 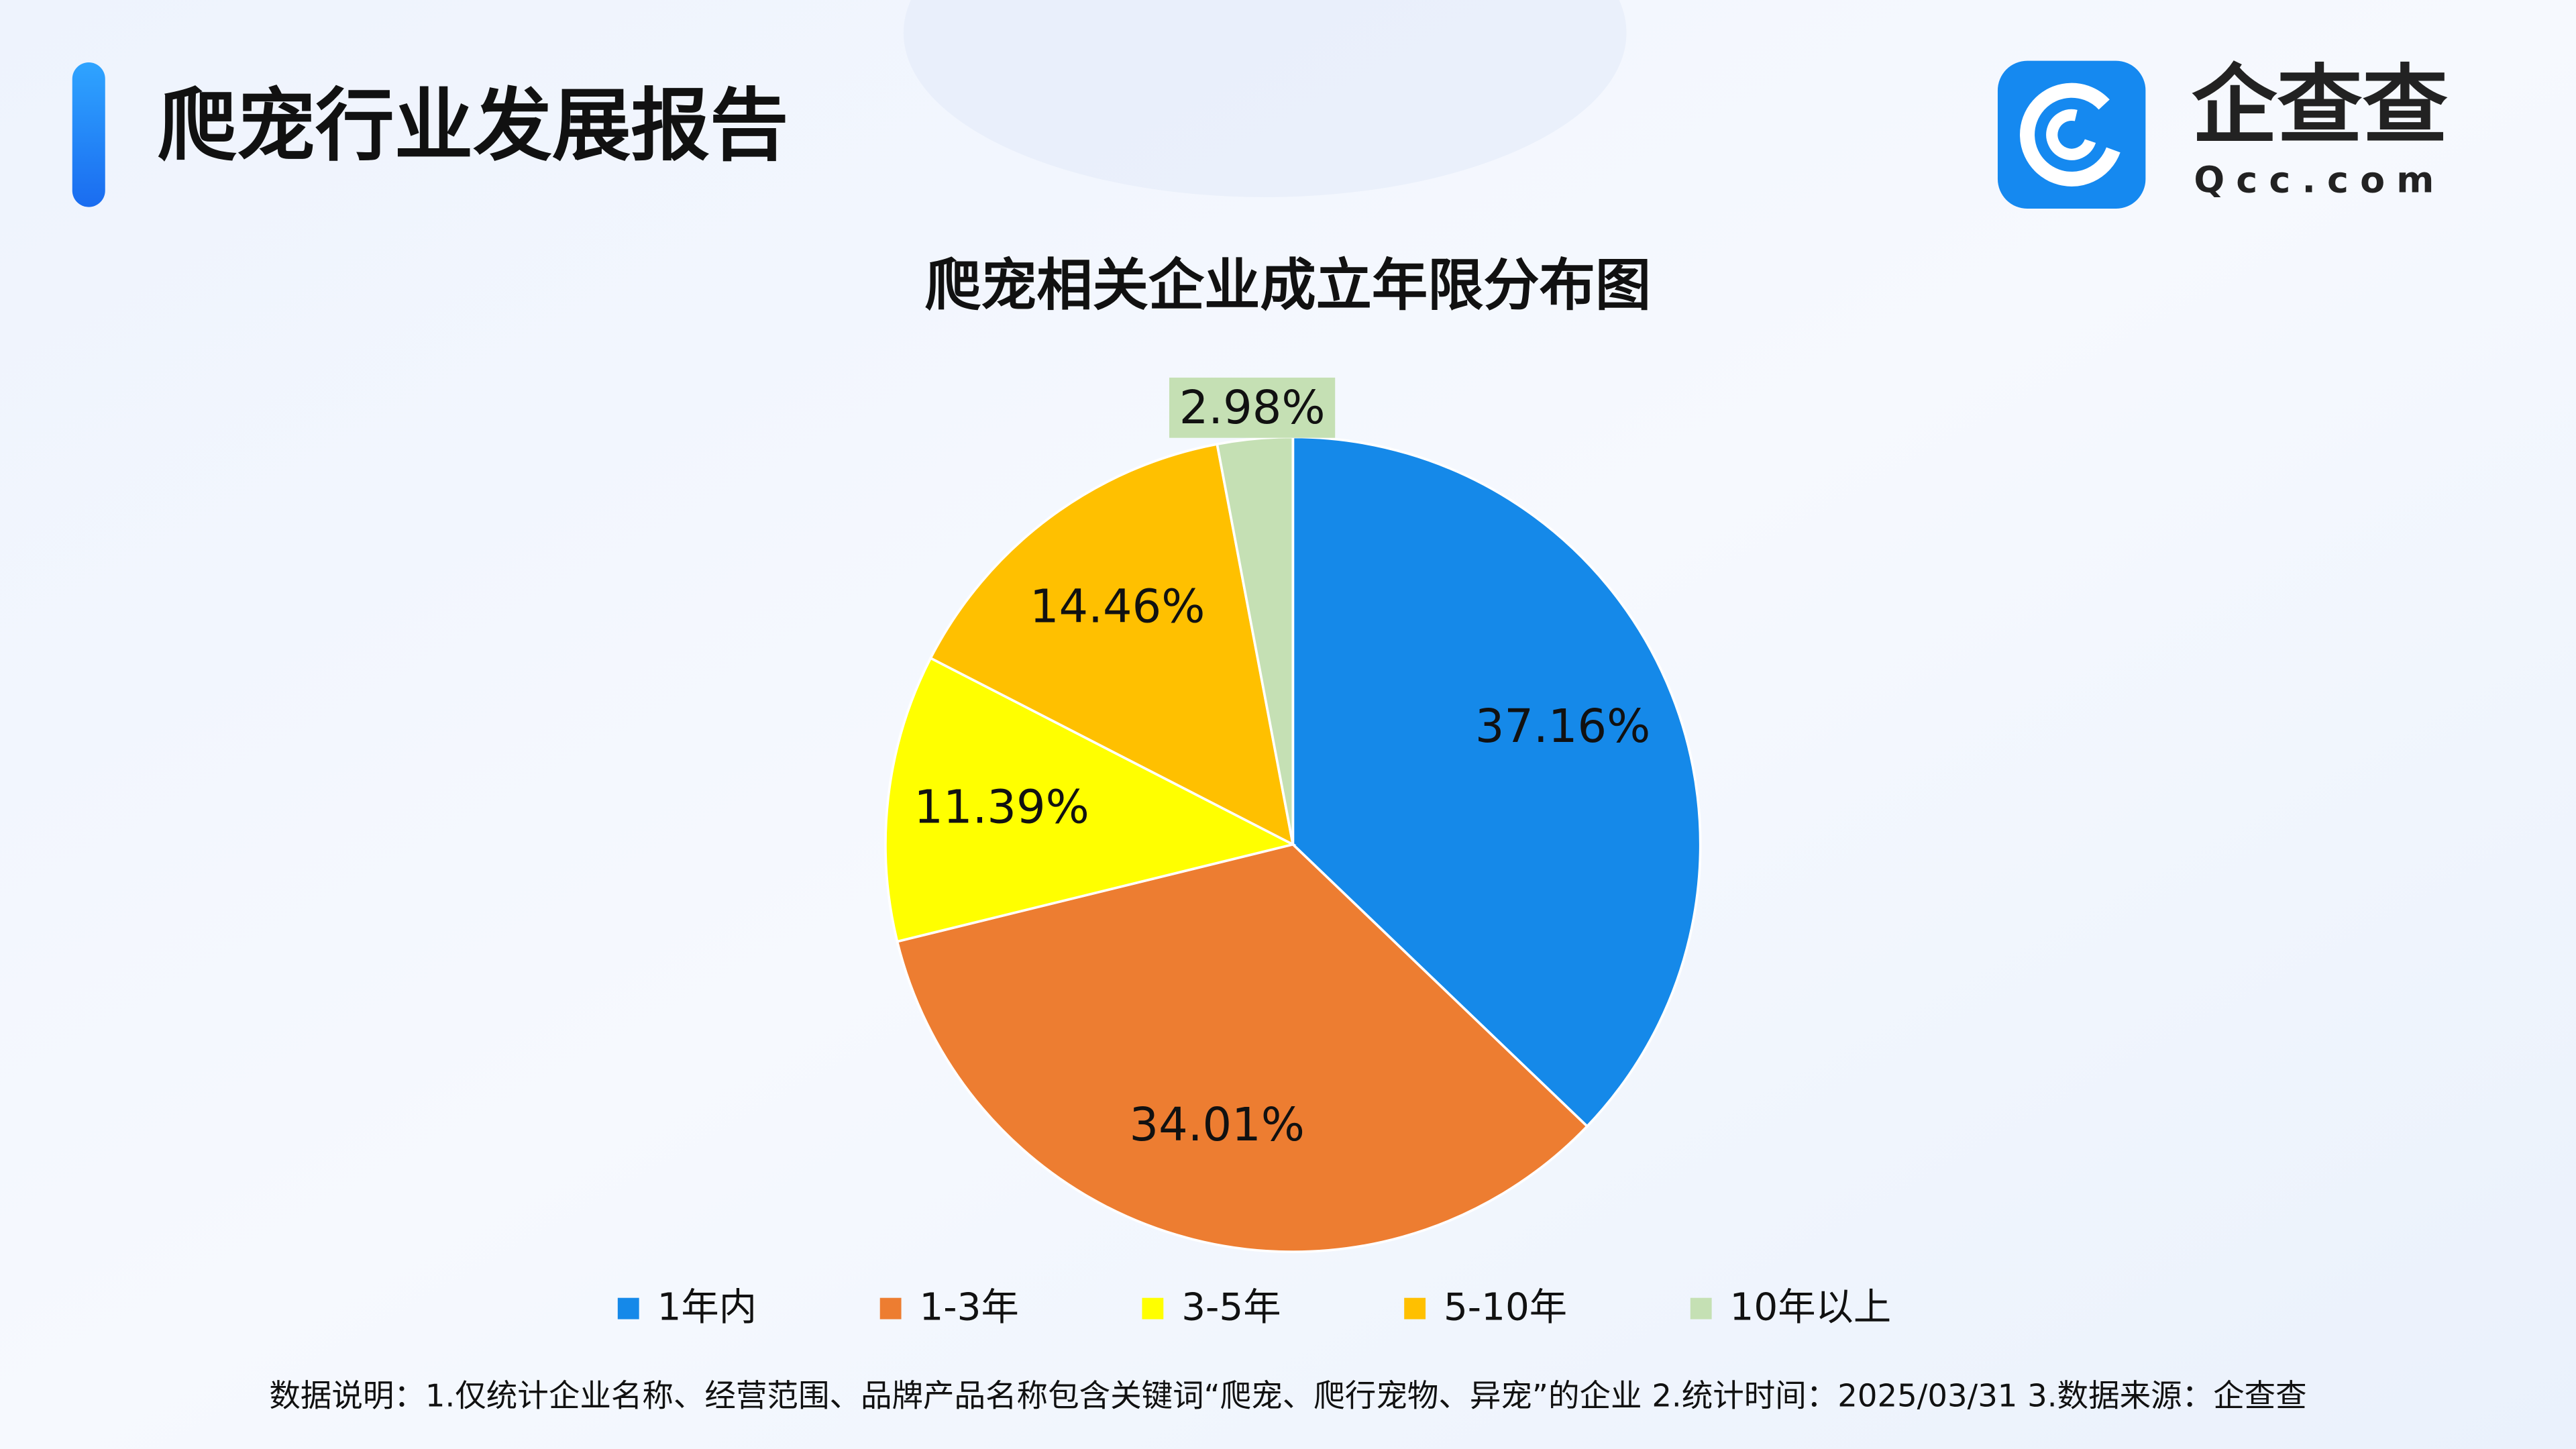 I want to click on data-label: 11.39%, so click(x=1001, y=808).